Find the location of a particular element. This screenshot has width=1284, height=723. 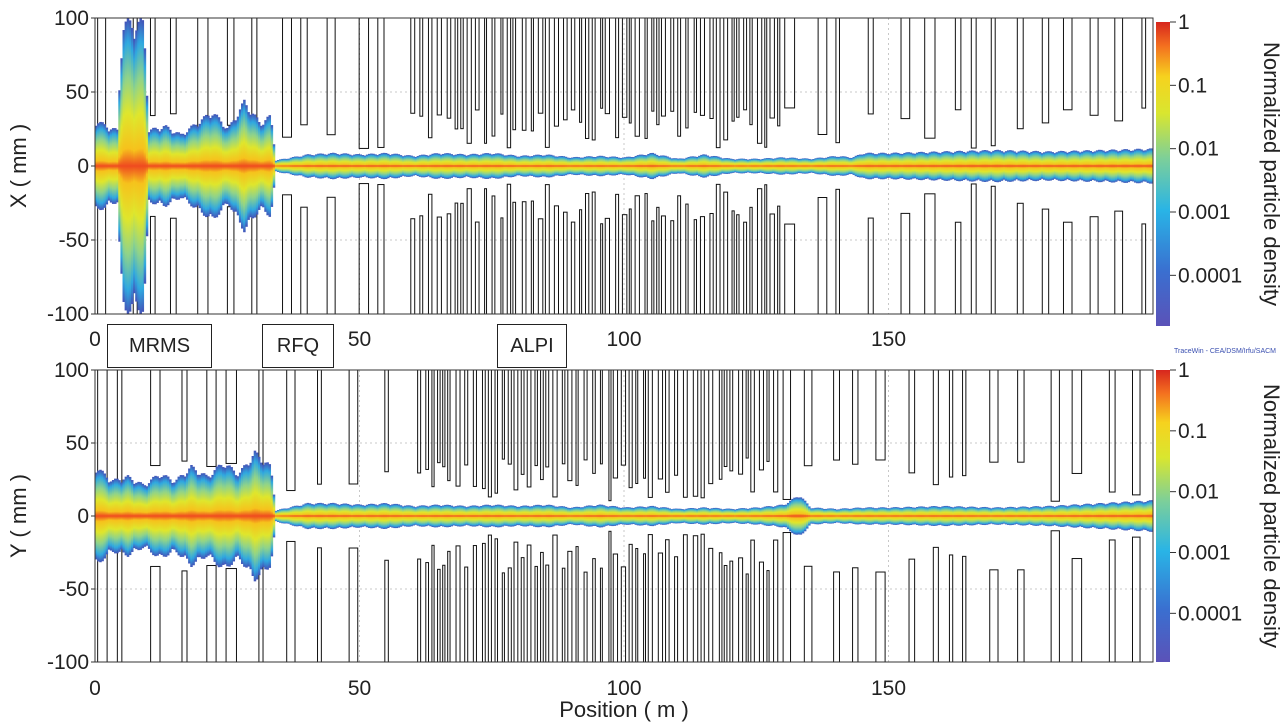

colorbar-tick-label: 0.1 is located at coordinates (1192, 431).